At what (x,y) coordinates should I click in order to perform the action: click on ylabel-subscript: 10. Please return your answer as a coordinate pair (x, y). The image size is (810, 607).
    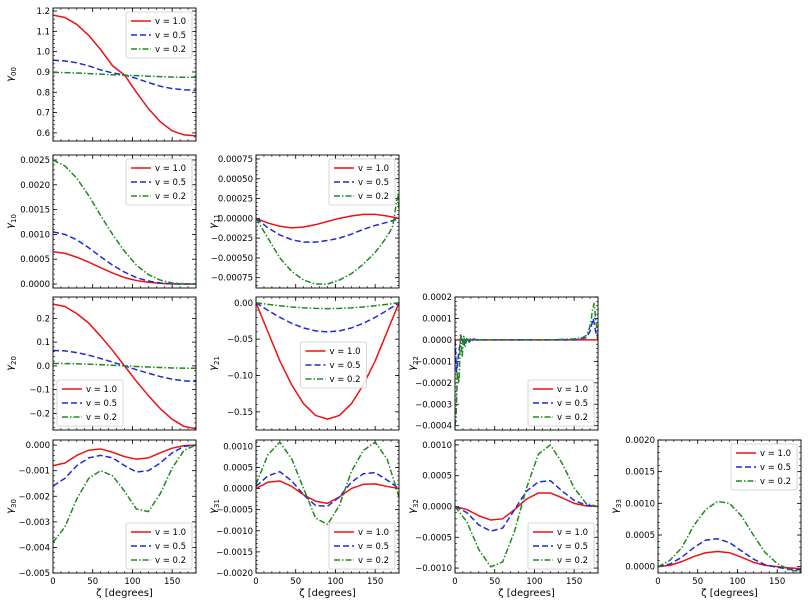
    Looking at the image, I should click on (14, 218).